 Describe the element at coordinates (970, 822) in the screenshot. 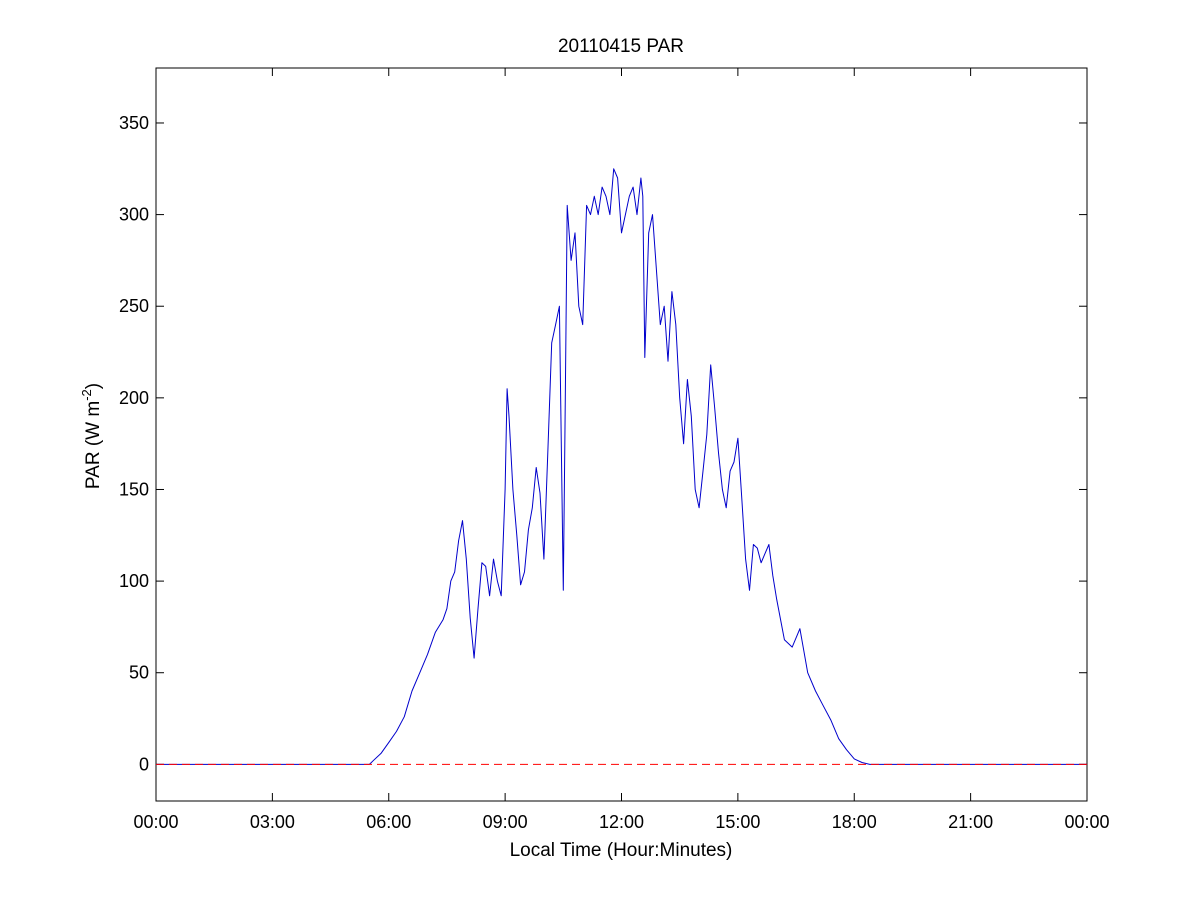

I see `x-tick-label: 21:00` at that location.